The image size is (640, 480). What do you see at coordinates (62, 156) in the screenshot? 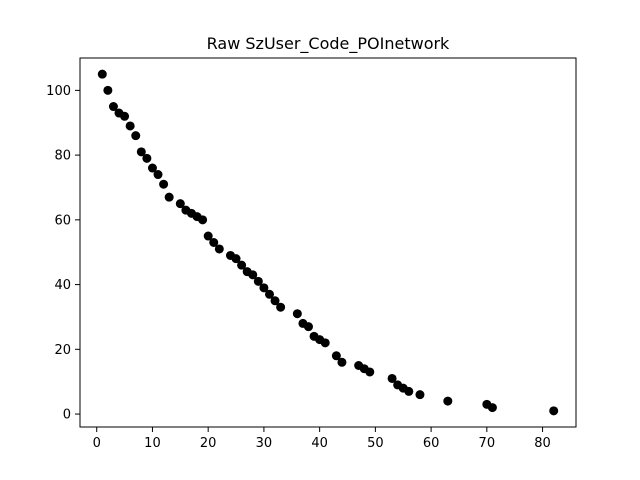
I see `y-tick-label: 80` at bounding box center [62, 156].